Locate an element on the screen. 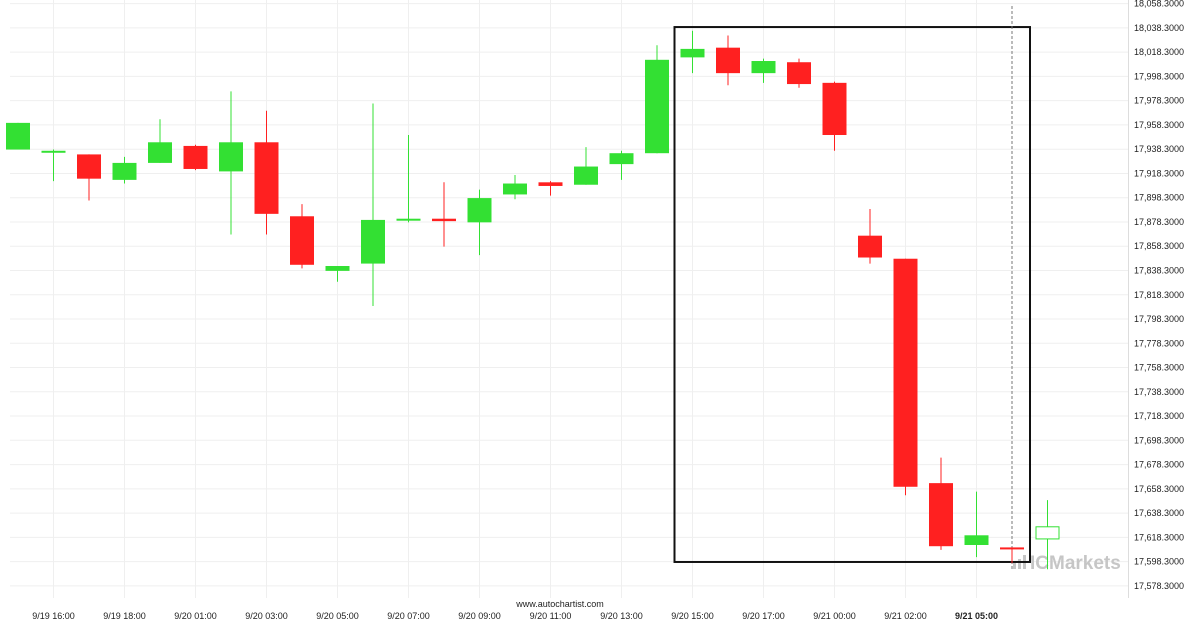 Image resolution: width=1200 pixels, height=635 pixels. y-tick-label: 17,718.3000 is located at coordinates (1159, 416).